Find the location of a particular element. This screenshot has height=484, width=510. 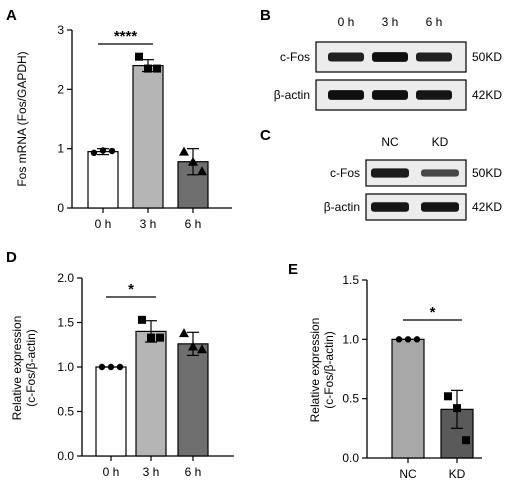

panel-label-a: A is located at coordinates (11, 15).